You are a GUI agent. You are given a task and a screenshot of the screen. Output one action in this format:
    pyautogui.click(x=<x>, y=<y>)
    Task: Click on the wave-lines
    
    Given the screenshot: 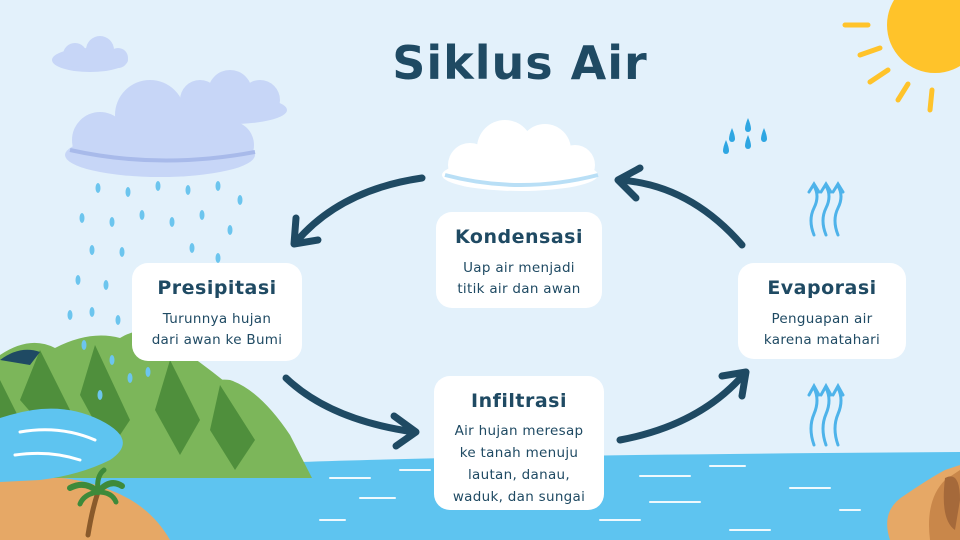 What is the action you would take?
    pyautogui.click(x=590, y=498)
    